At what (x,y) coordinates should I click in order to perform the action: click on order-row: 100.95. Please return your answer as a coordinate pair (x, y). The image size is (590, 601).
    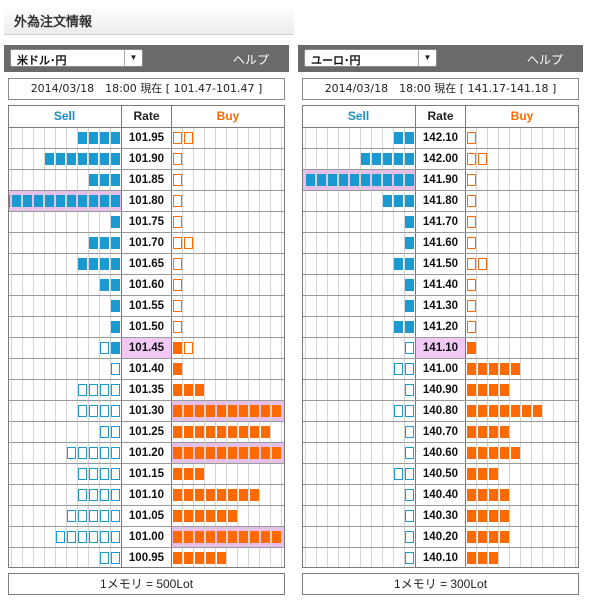
    Looking at the image, I should click on (146, 557).